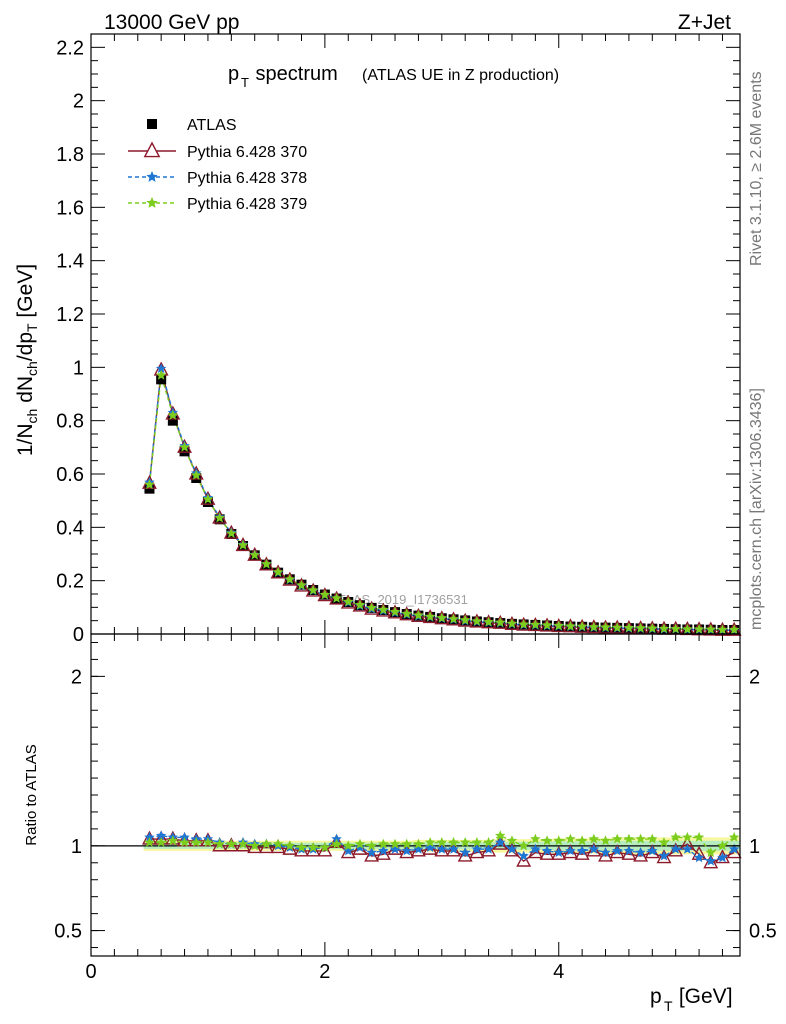 Image resolution: width=786 pixels, height=1024 pixels. What do you see at coordinates (756, 168) in the screenshot?
I see `rivet-version-label: Rivet 3.1.10, ≥ 2.6M events` at bounding box center [756, 168].